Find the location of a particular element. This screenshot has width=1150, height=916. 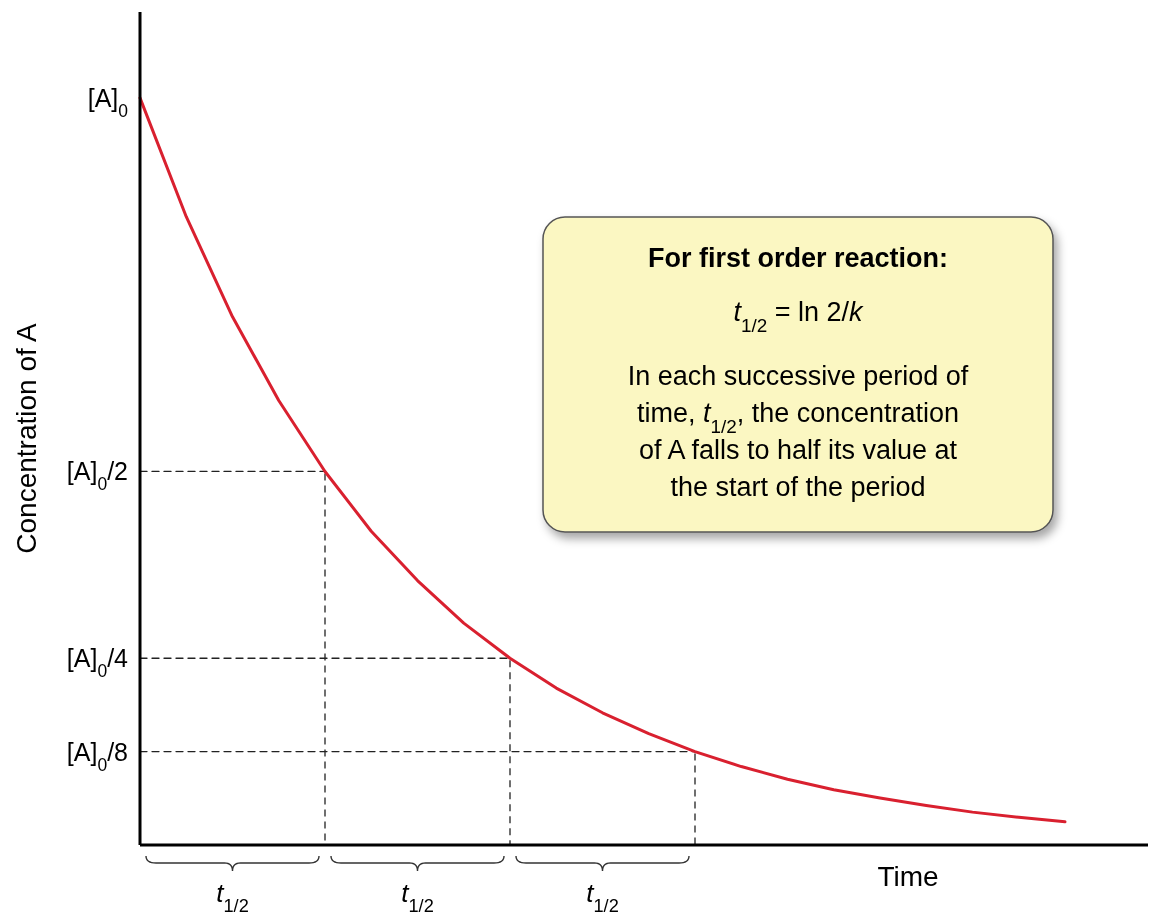

annotation: t$_{1/2}$ = ln 2/k is located at coordinates (799, 316).